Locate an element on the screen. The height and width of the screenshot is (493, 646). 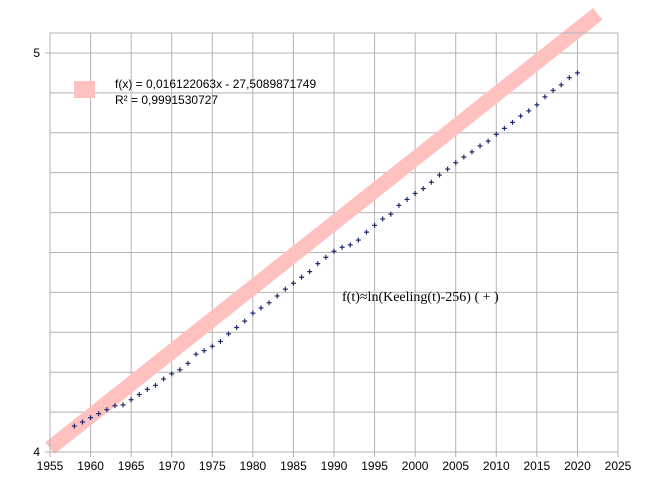
x-tick-label: 2015 is located at coordinates (537, 466).